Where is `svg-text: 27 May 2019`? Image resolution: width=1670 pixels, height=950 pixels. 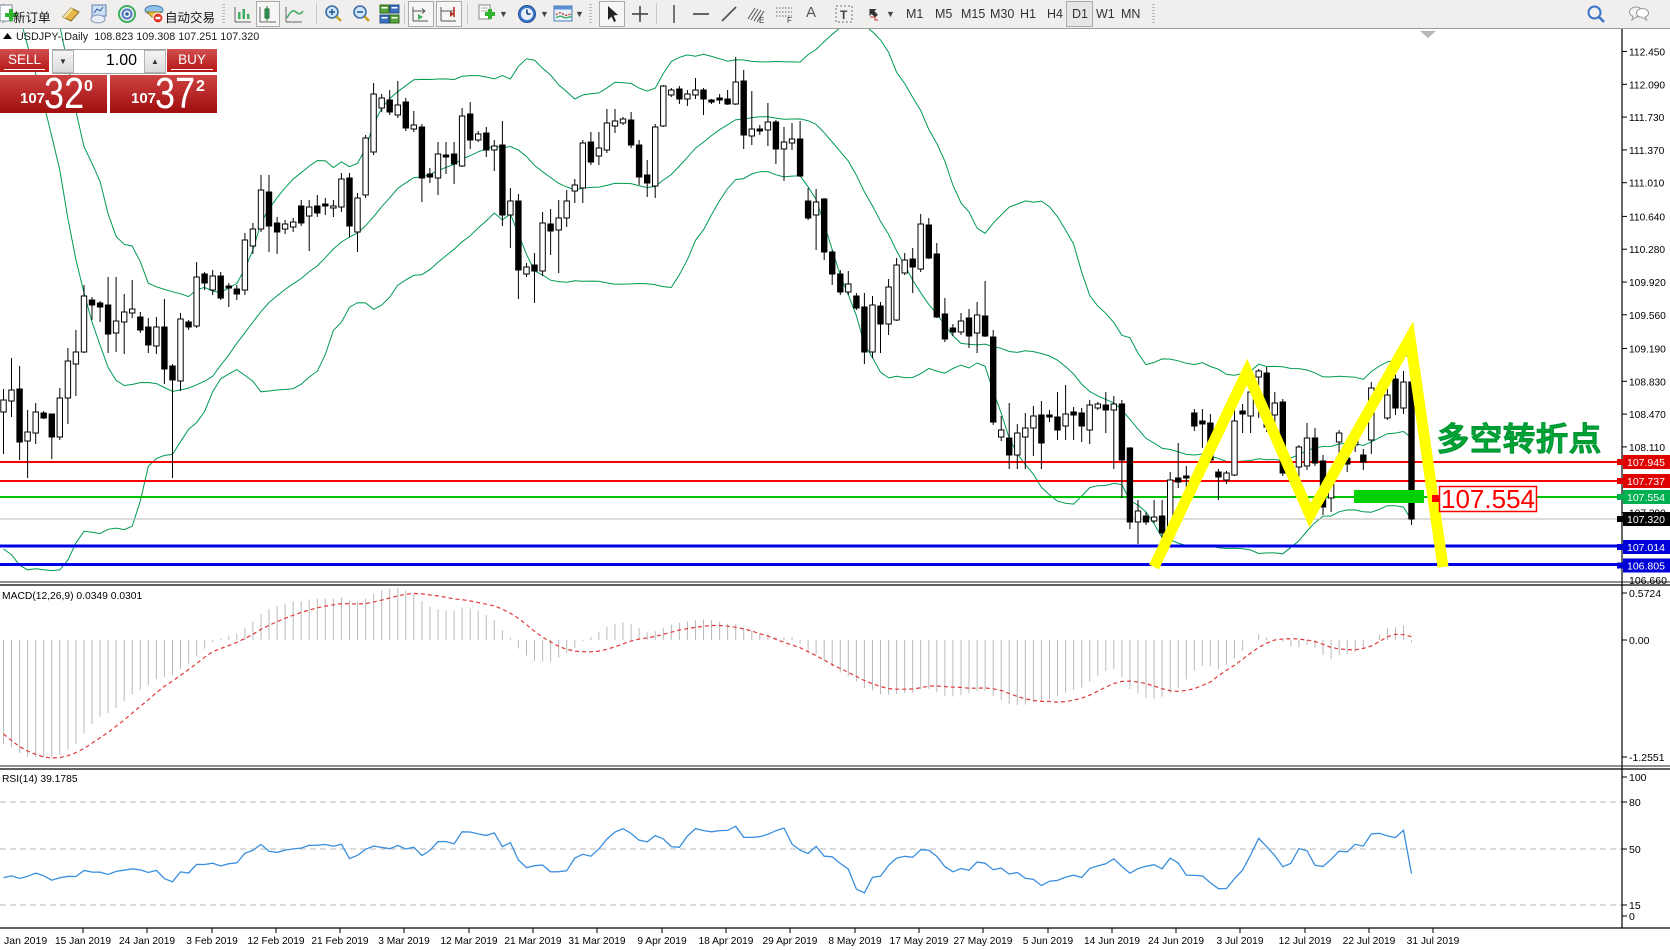
svg-text: 27 May 2019 is located at coordinates (983, 941).